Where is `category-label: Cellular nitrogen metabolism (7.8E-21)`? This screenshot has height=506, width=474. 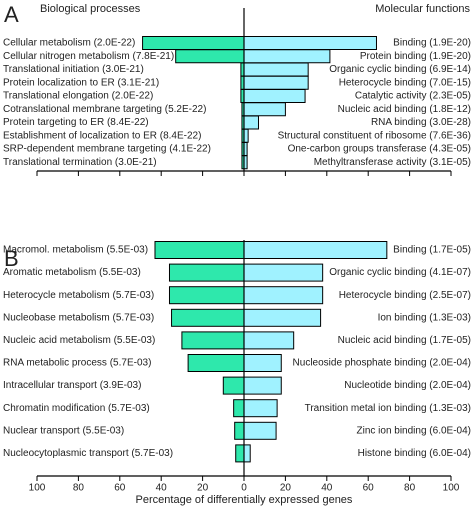
category-label: Cellular nitrogen metabolism (7.8E-21) is located at coordinates (88, 56).